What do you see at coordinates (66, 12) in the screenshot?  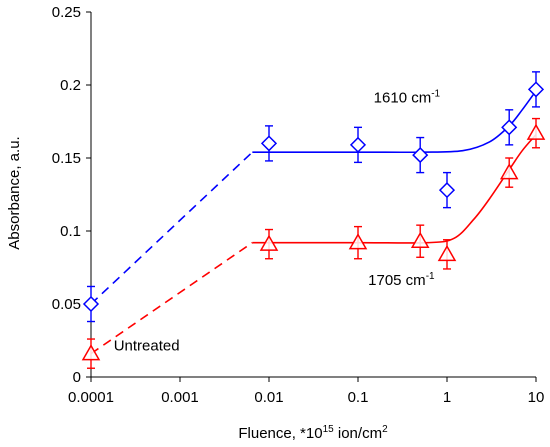 I see `y-tick-label: 0.25` at bounding box center [66, 12].